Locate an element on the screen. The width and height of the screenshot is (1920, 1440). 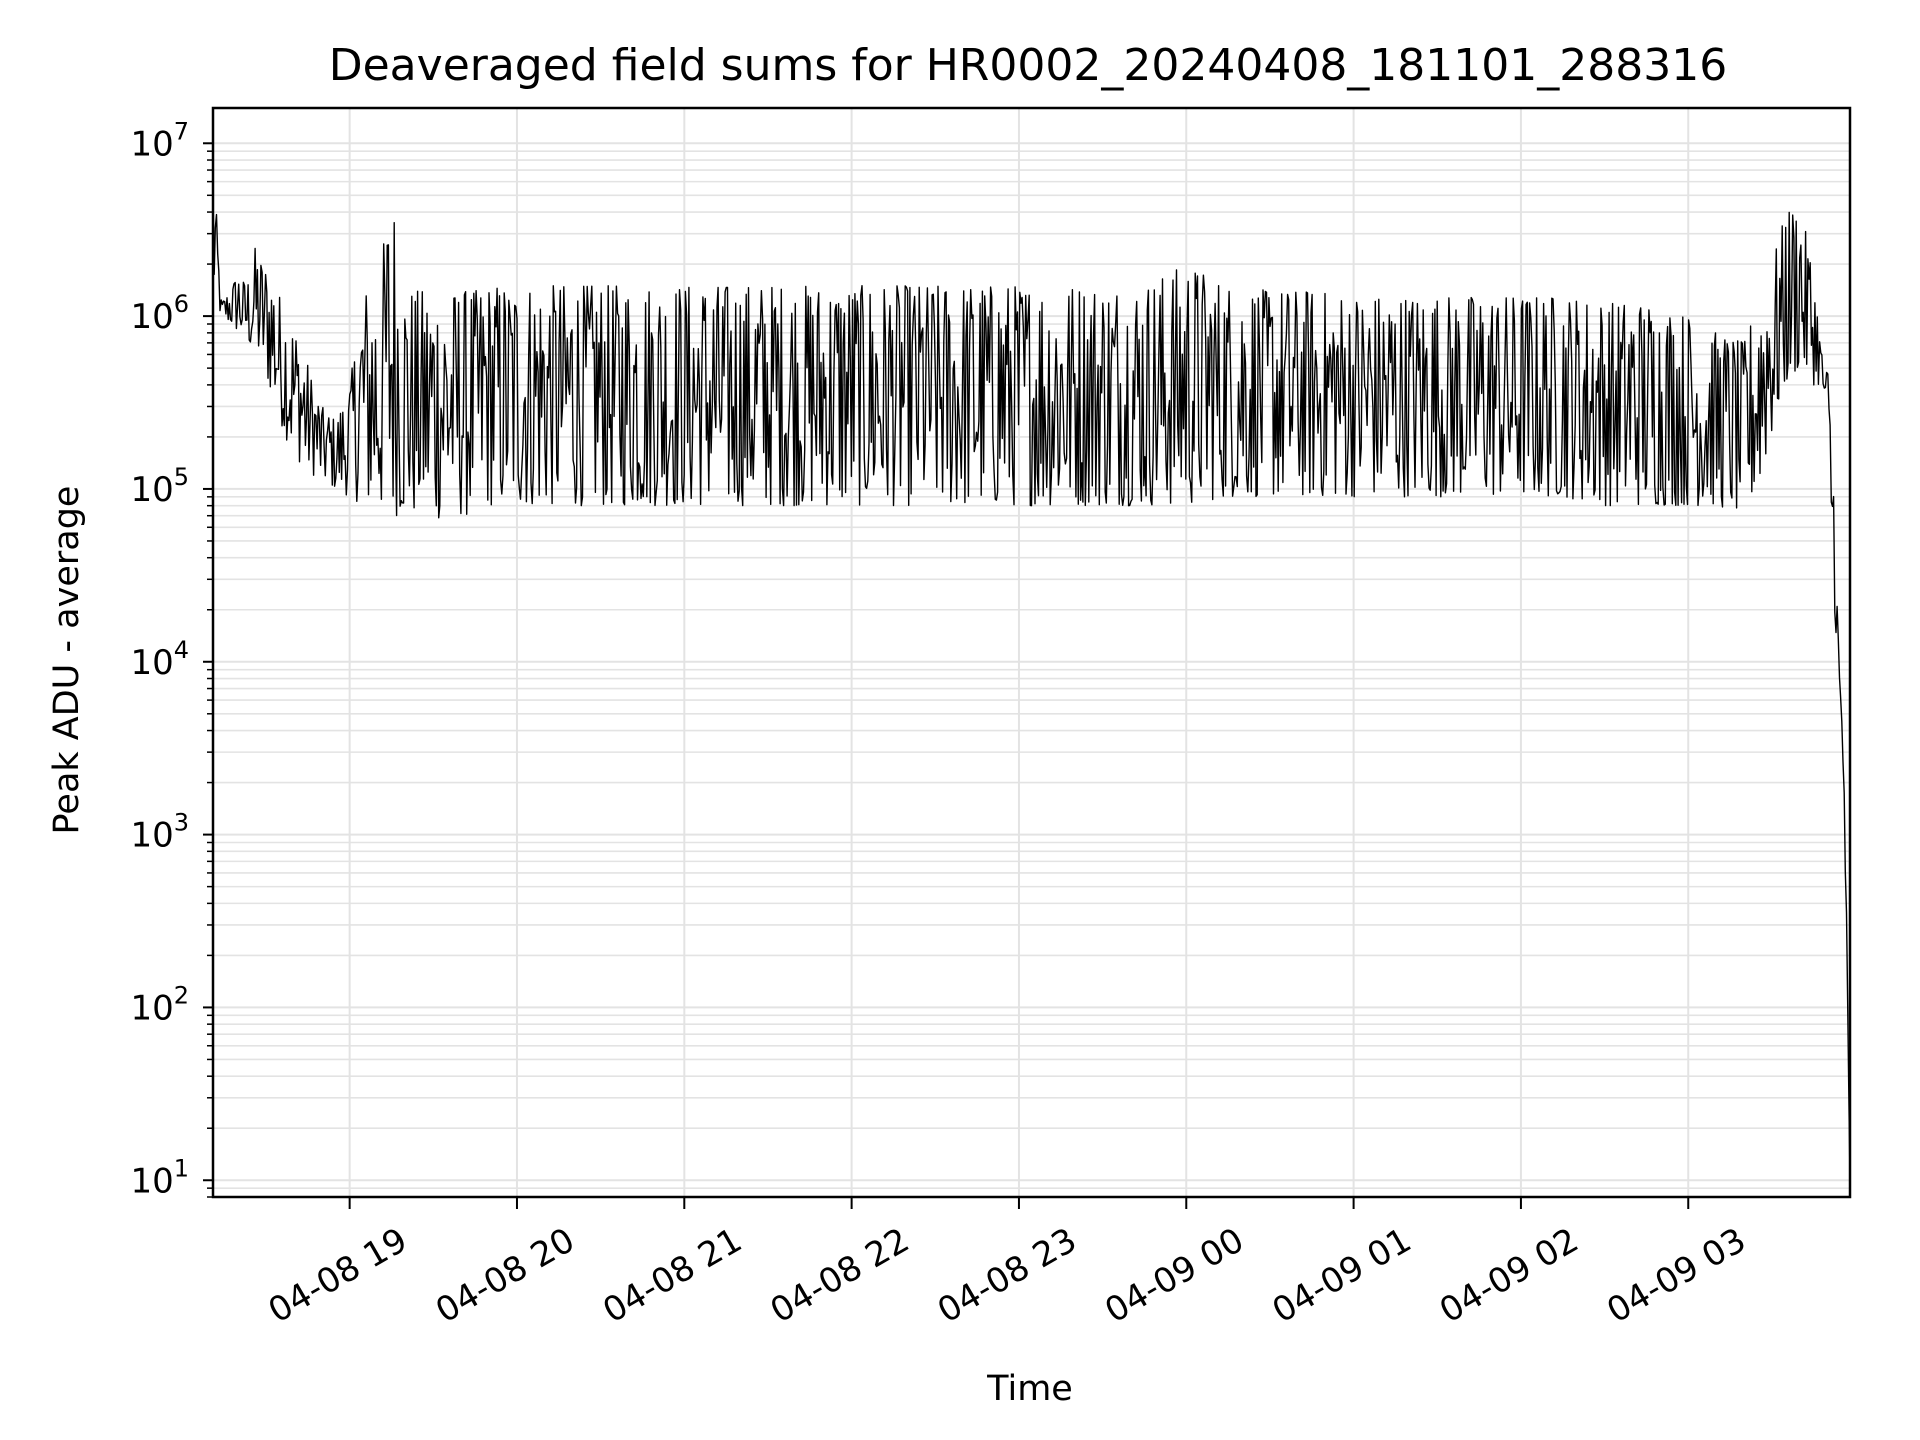
y-tick-label: 10⁵ is located at coordinates (159, 486).